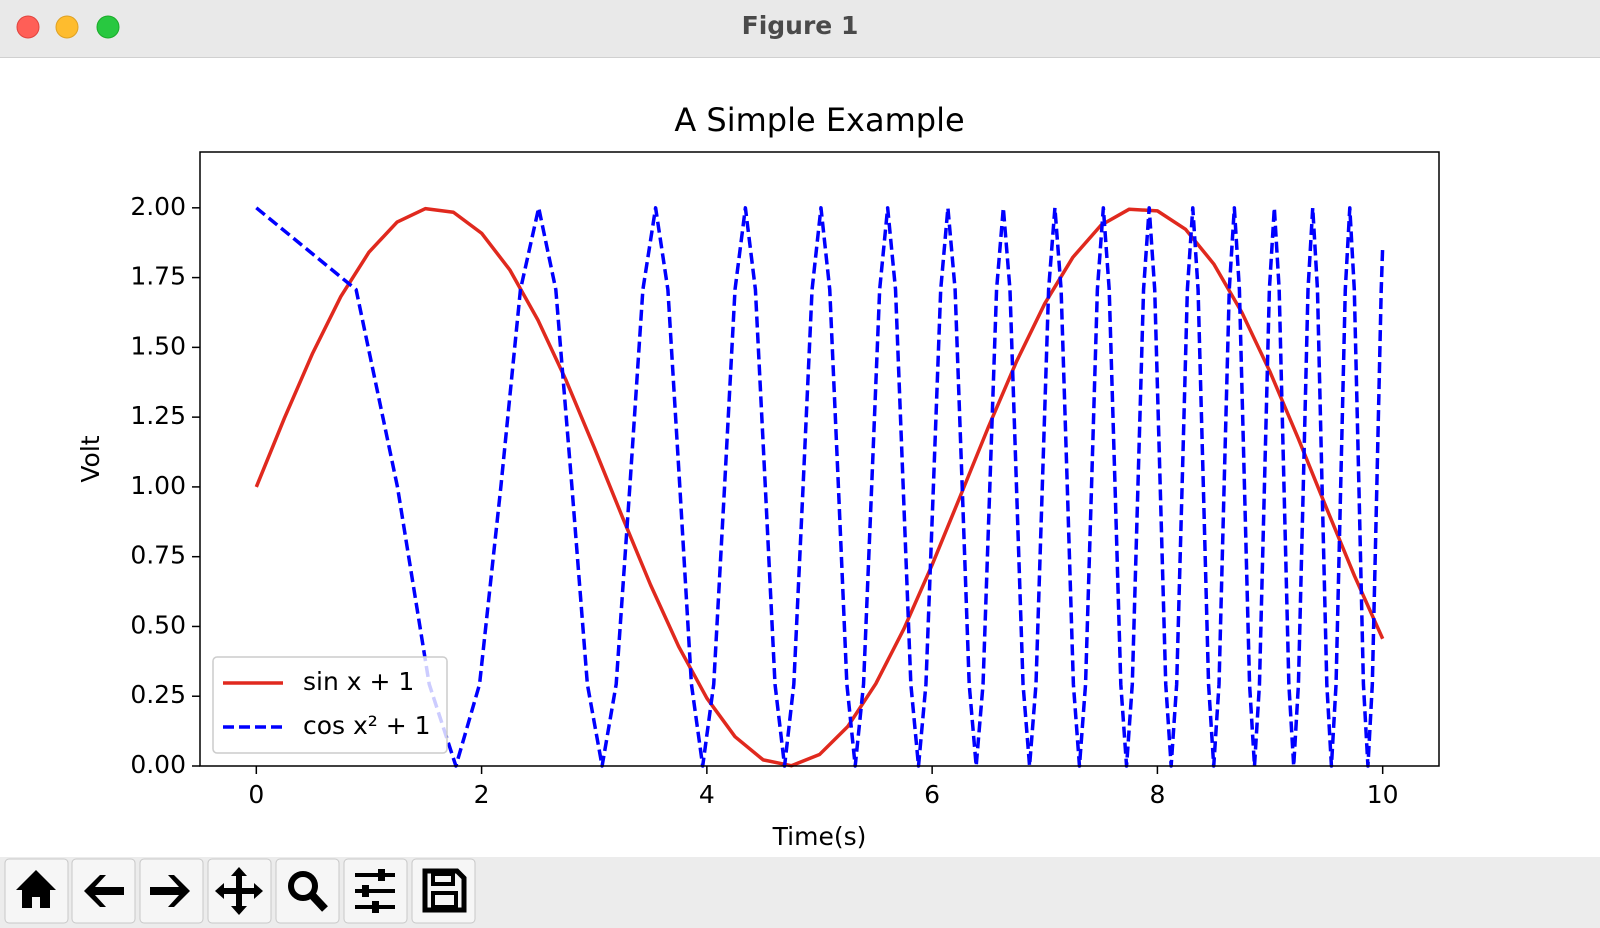  What do you see at coordinates (800, 25) in the screenshot?
I see `window-title: Figure 1` at bounding box center [800, 25].